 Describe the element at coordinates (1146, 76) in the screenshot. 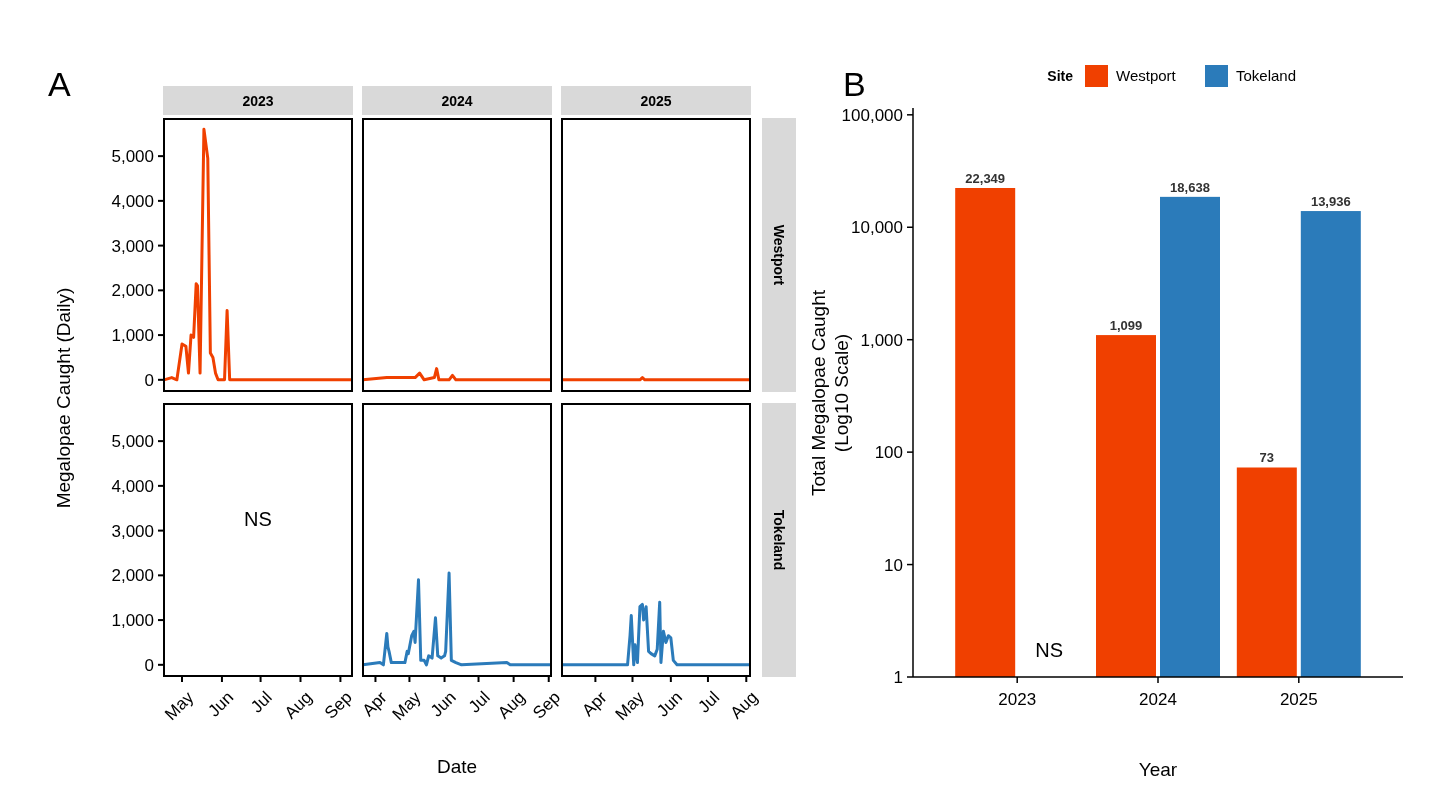

I see `legend-label: Westport` at that location.